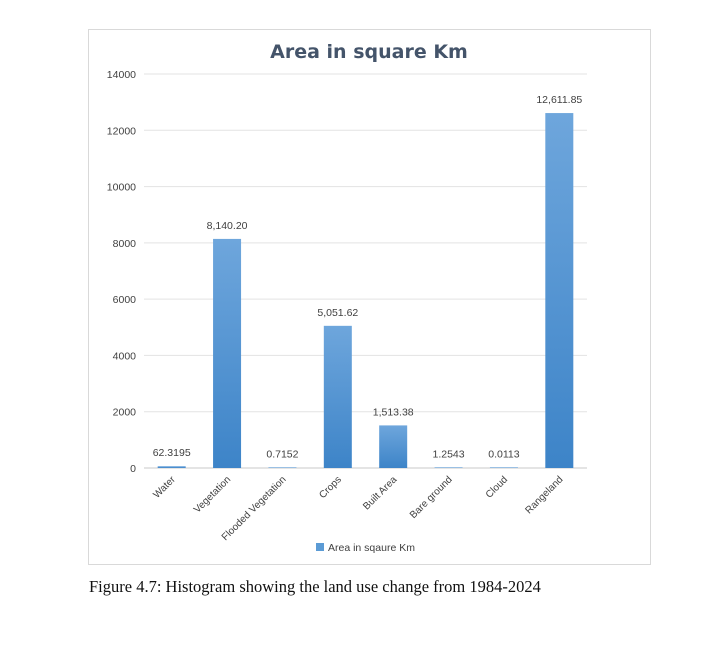 This screenshot has width=728, height=648. What do you see at coordinates (497, 487) in the screenshot?
I see `x-tick-label: Cloud` at bounding box center [497, 487].